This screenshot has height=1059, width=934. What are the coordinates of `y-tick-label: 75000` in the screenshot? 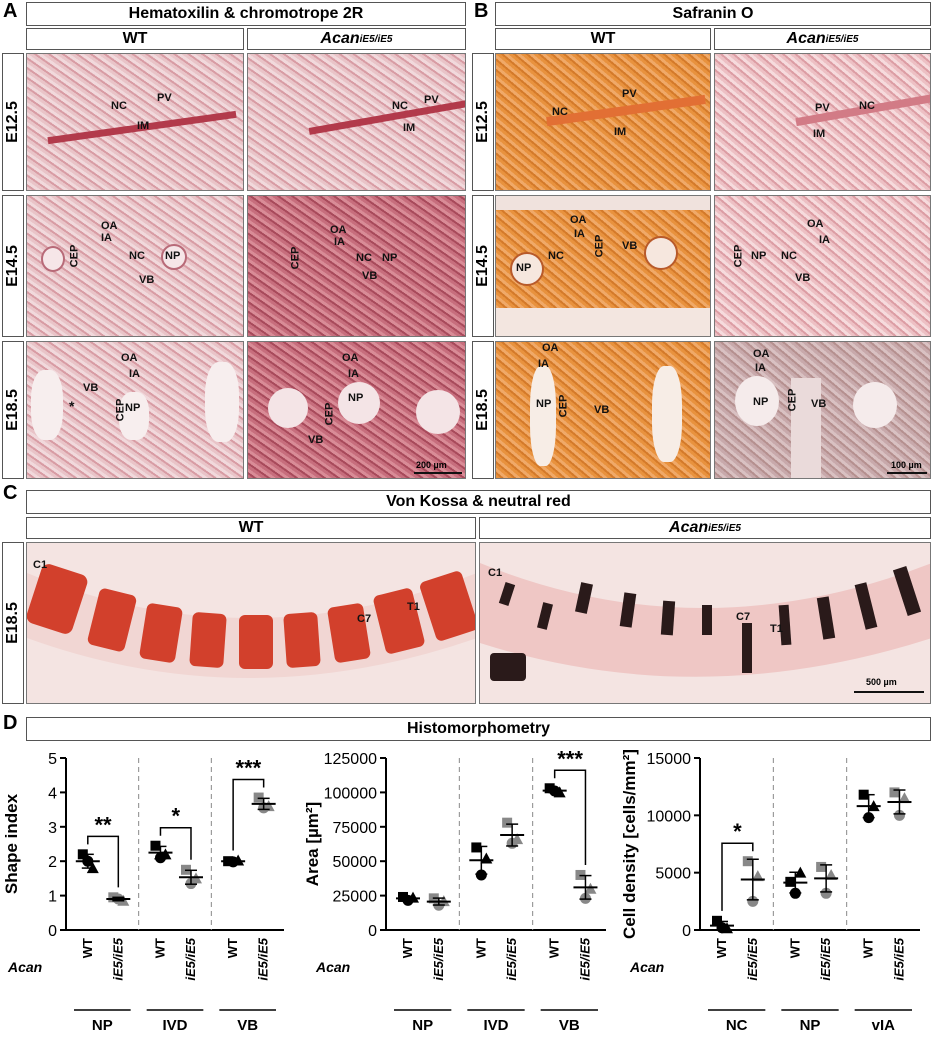 It's located at (355, 828).